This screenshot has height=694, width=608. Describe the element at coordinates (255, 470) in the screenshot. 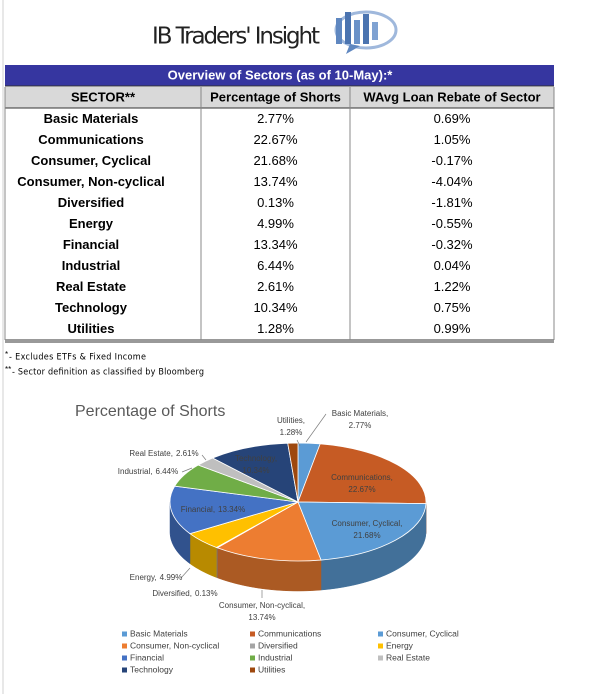

I see `data-label-value: 10.34%` at that location.